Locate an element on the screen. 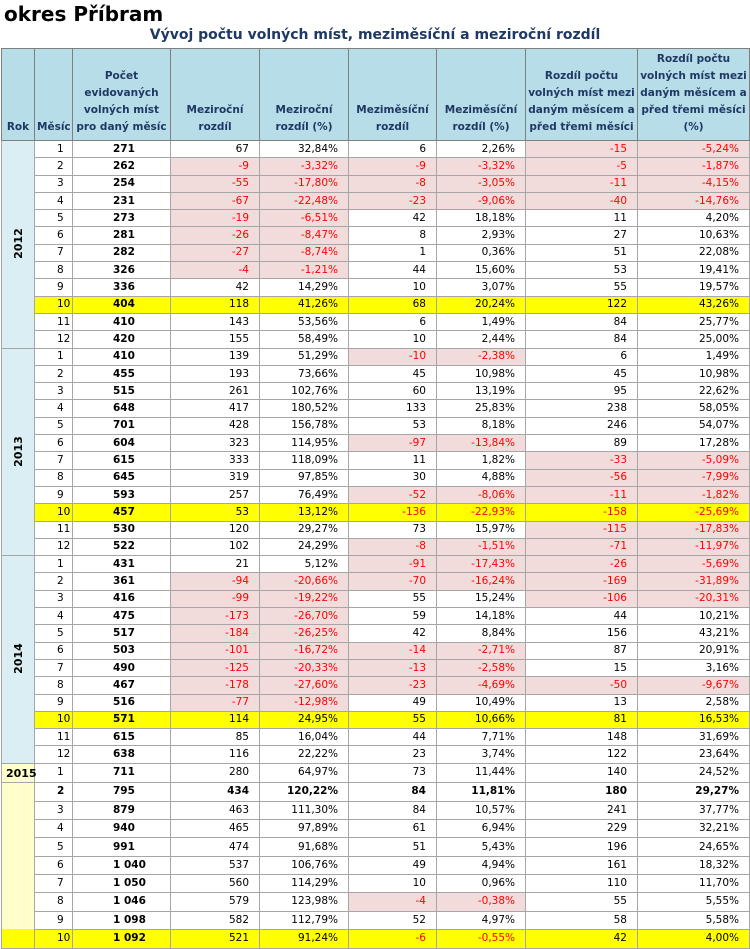 This screenshot has width=750, height=949. q-diff-cell: 246 is located at coordinates (581, 426).